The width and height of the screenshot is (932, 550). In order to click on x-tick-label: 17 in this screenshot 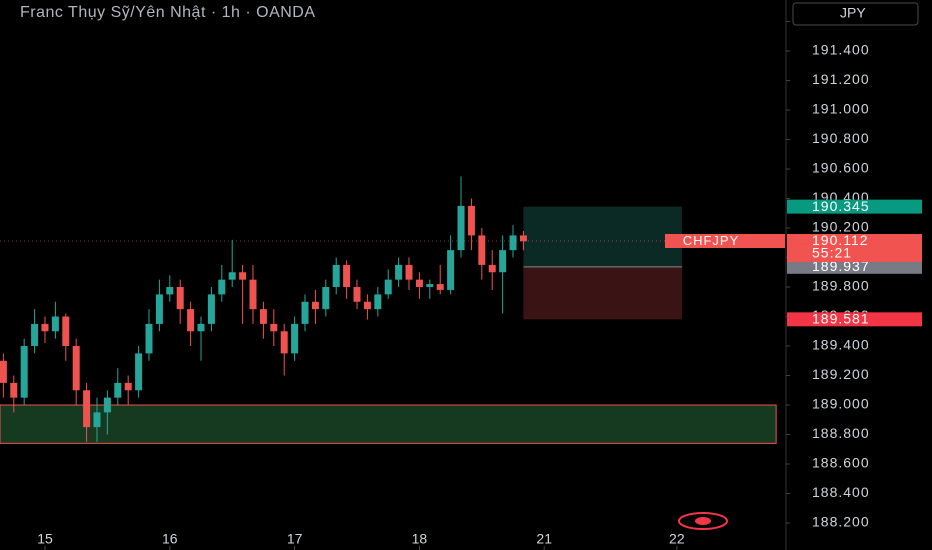, I will do `click(295, 539)`.